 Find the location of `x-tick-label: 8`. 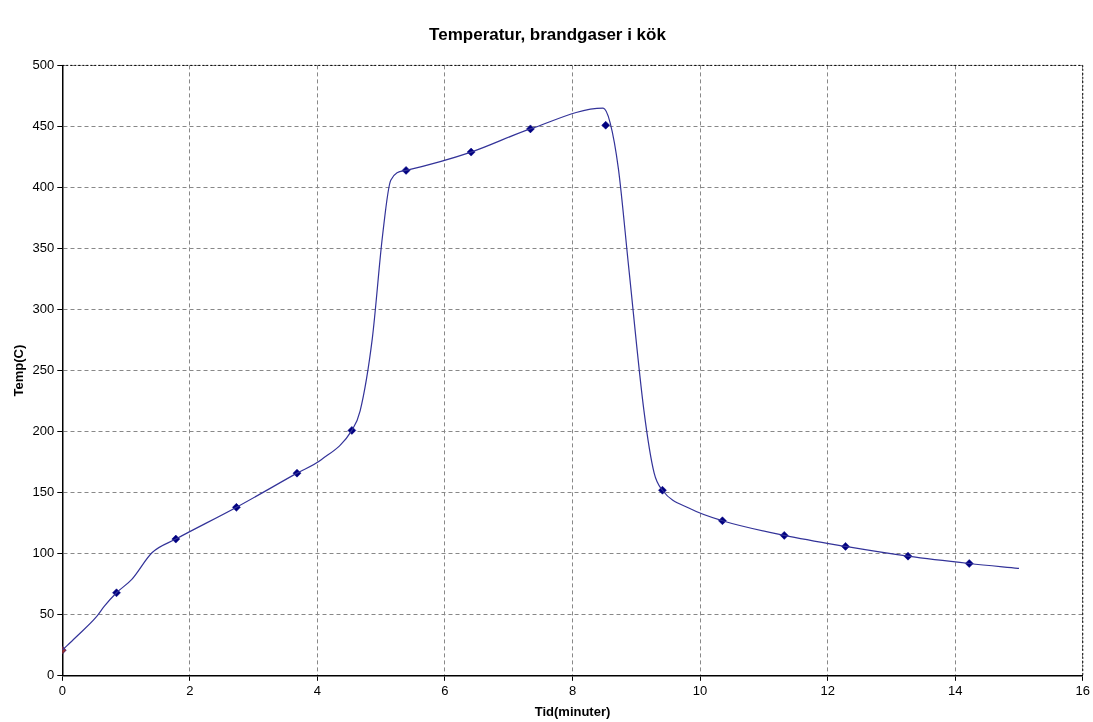

x-tick-label: 8 is located at coordinates (572, 691).